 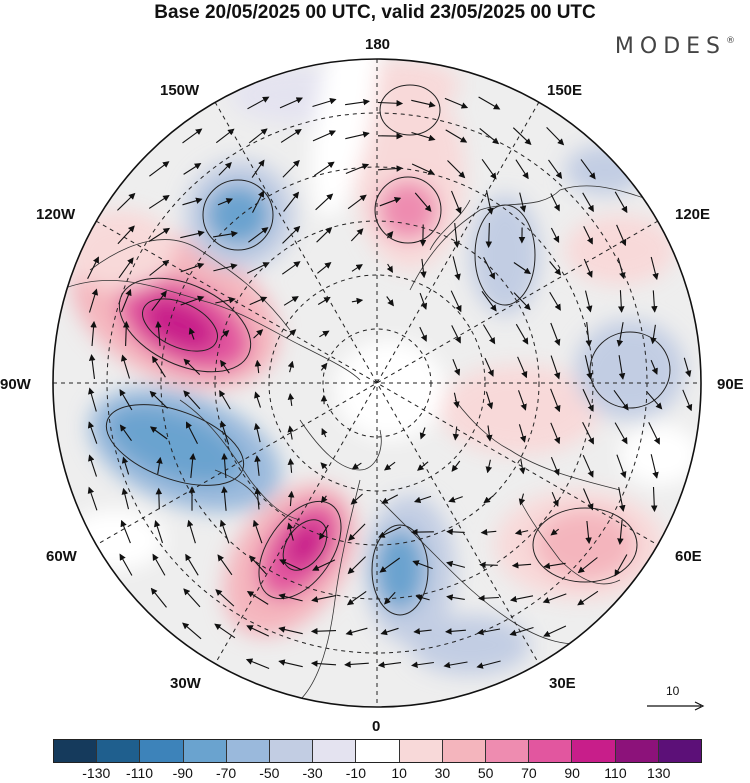 What do you see at coordinates (355, 773) in the screenshot?
I see `colorbar-tick-label: -10` at bounding box center [355, 773].